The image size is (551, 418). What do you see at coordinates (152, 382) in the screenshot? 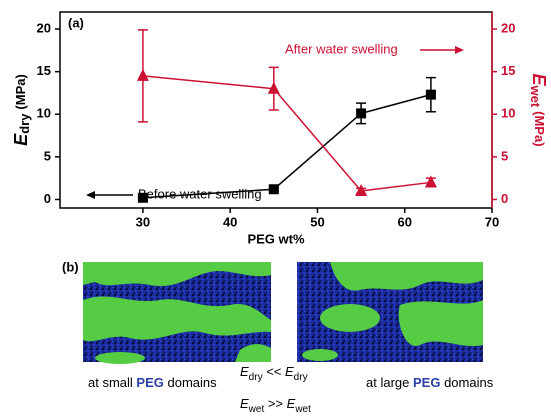
I see `caption-left: at small PEG domains` at bounding box center [152, 382].